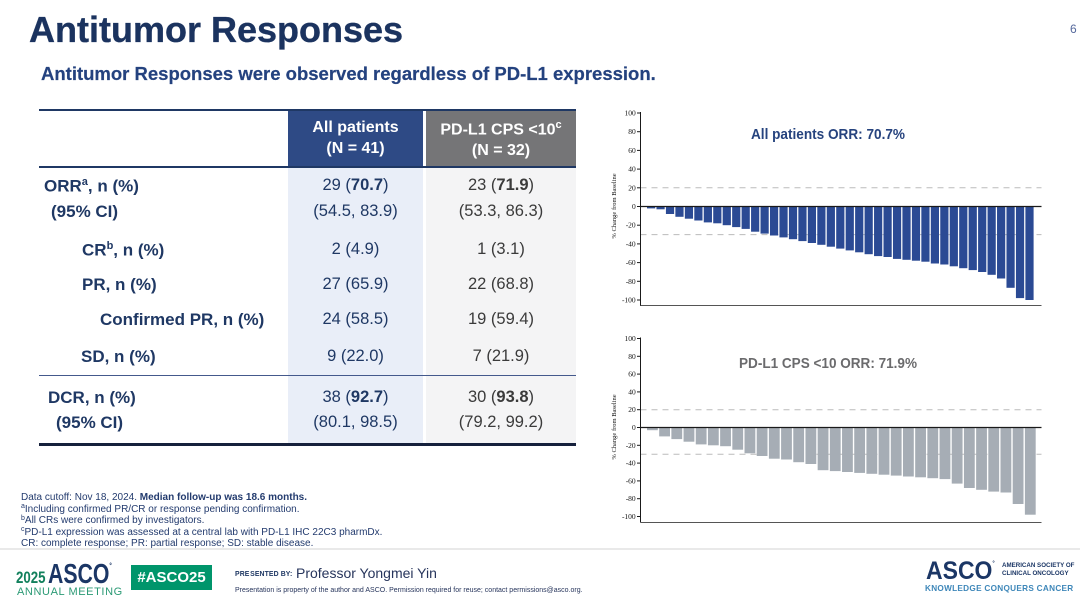 This screenshot has width=1080, height=615. I want to click on svg-text: All patients ORR: 70.7%, so click(828, 134).